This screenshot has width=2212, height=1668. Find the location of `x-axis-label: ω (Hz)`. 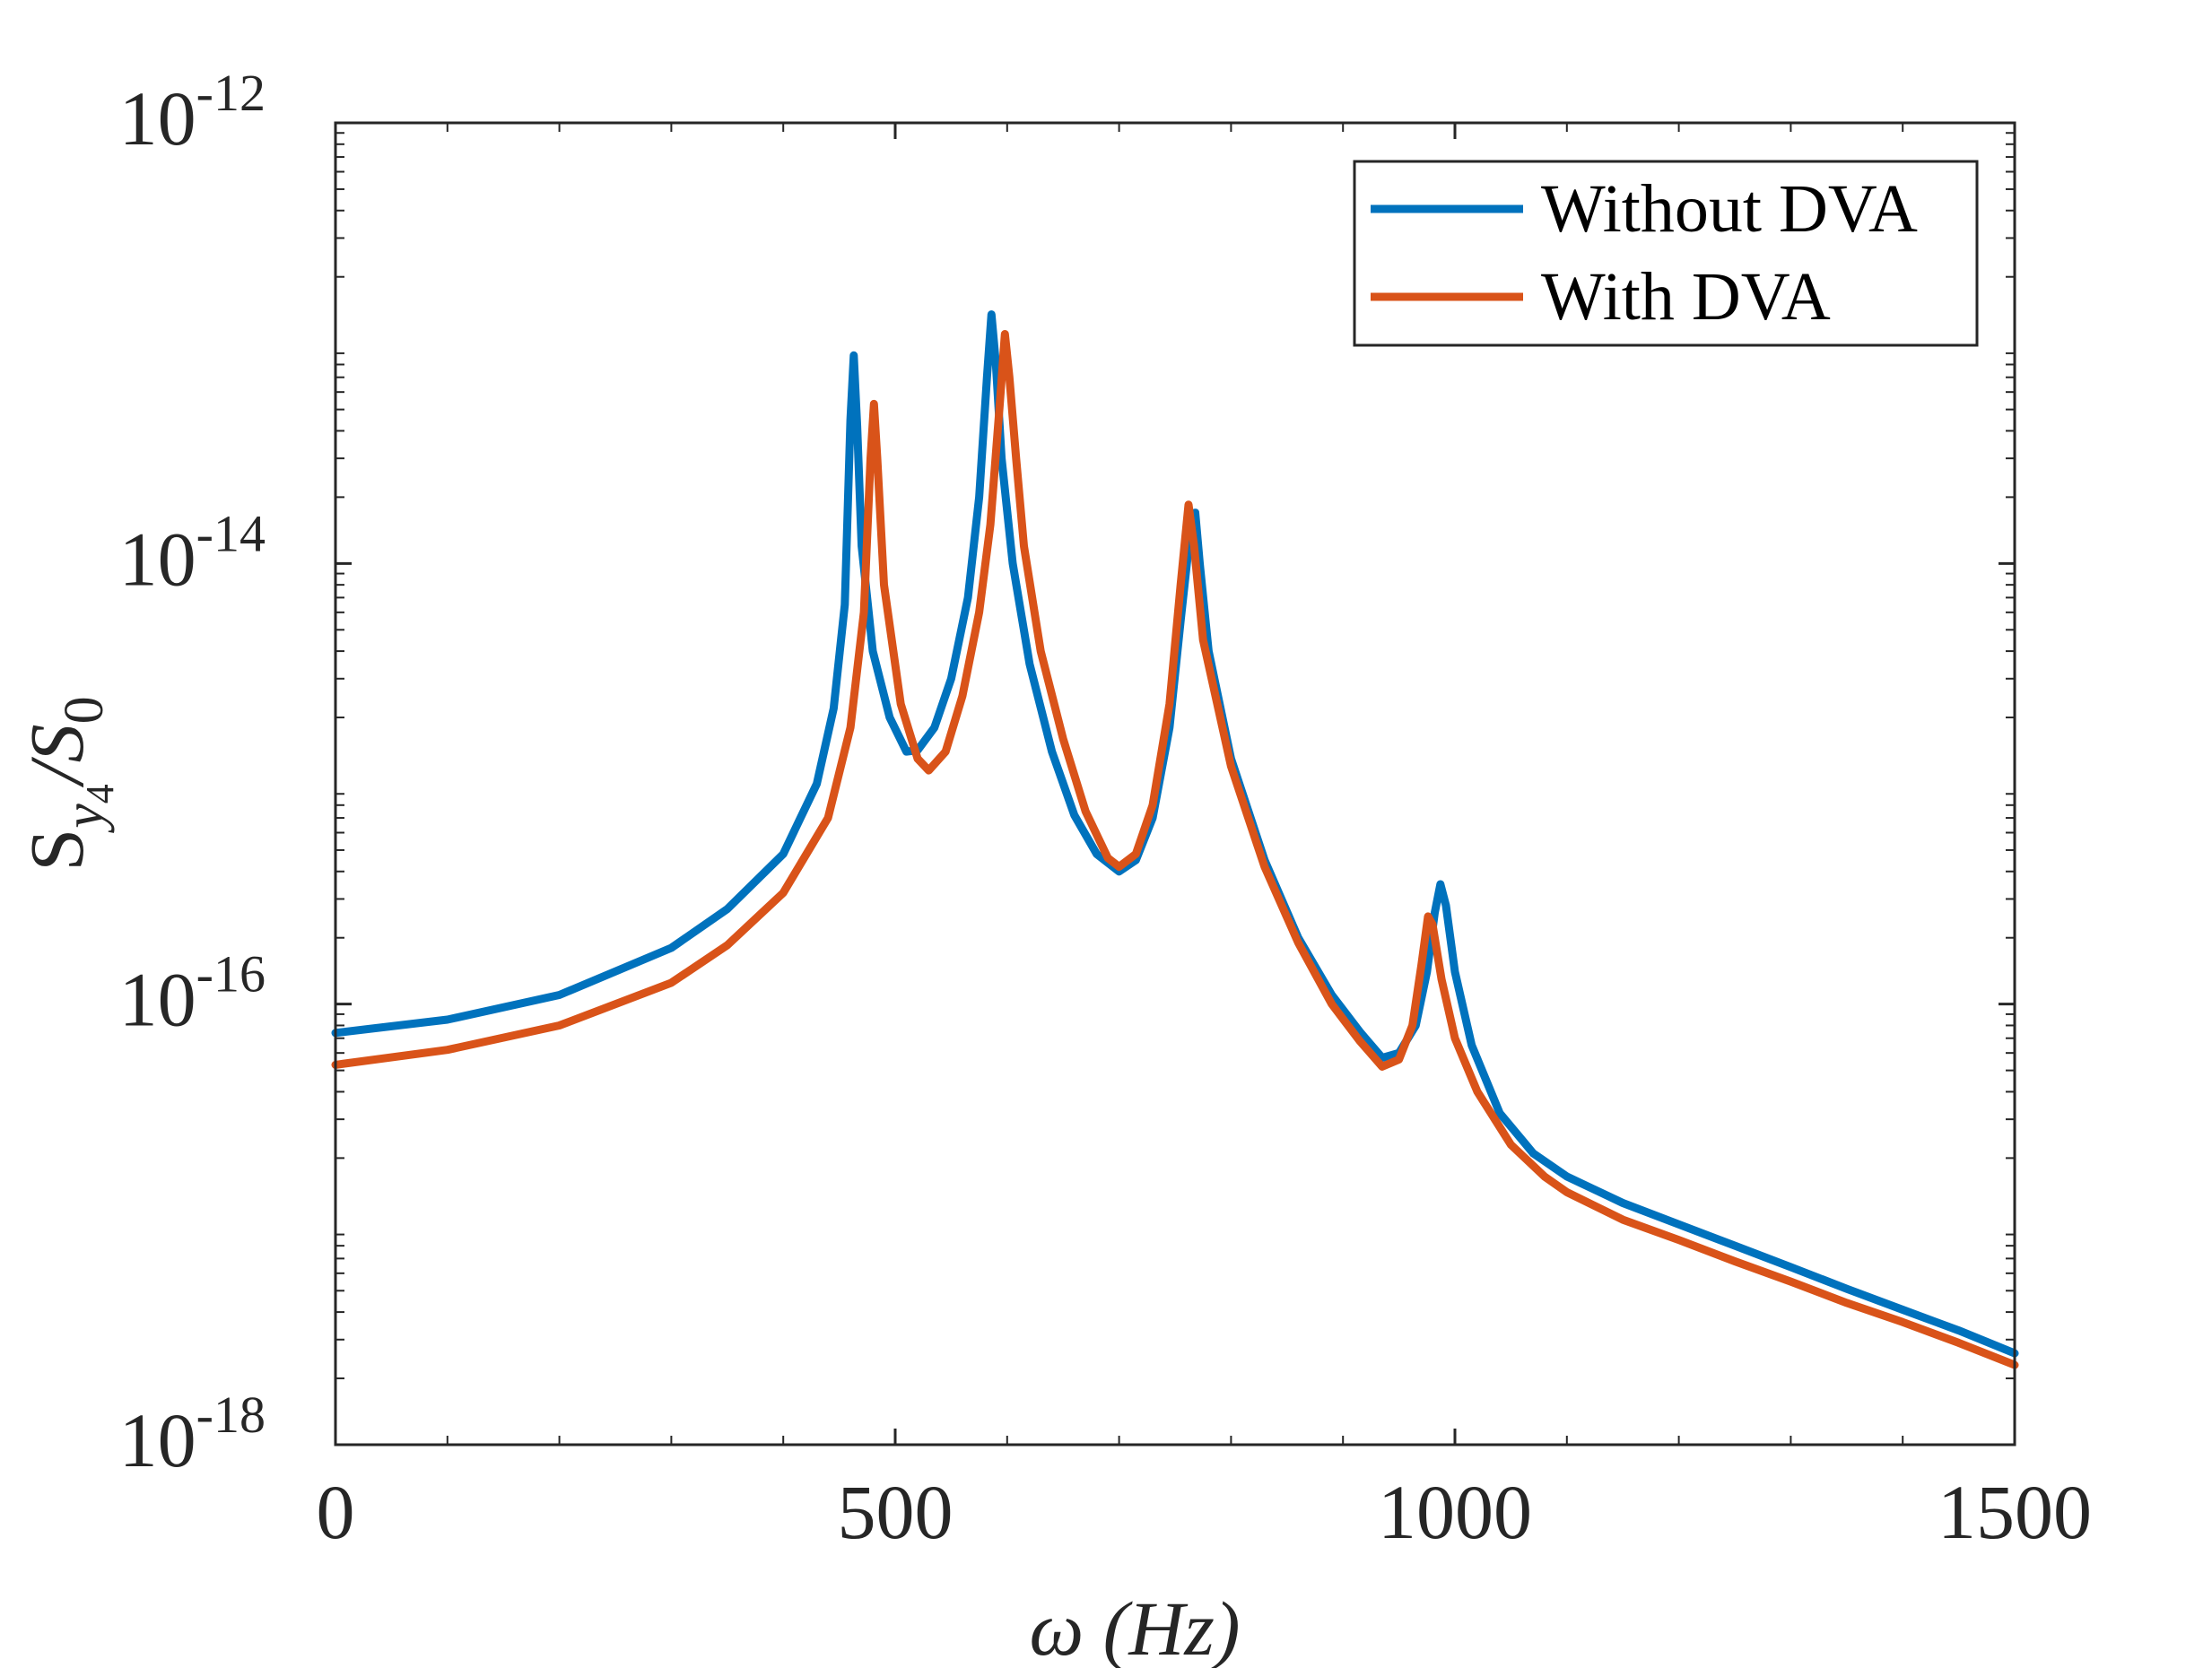

x-axis-label: ω (Hz) is located at coordinates (1135, 1626).